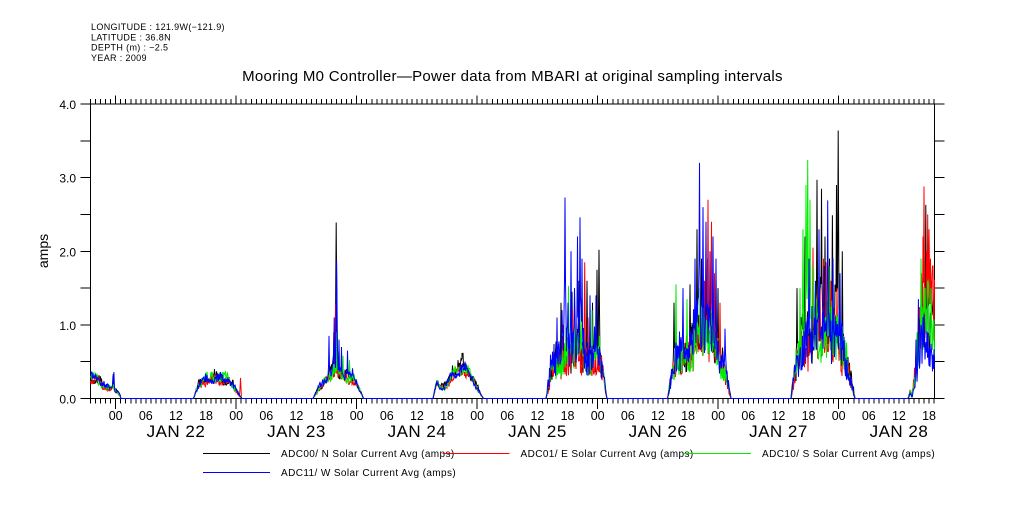  I want to click on svg-text:ADC11/ W Solar Current Avg (am: ADC11/ W Solar Current Avg (amps), so click(368, 473).